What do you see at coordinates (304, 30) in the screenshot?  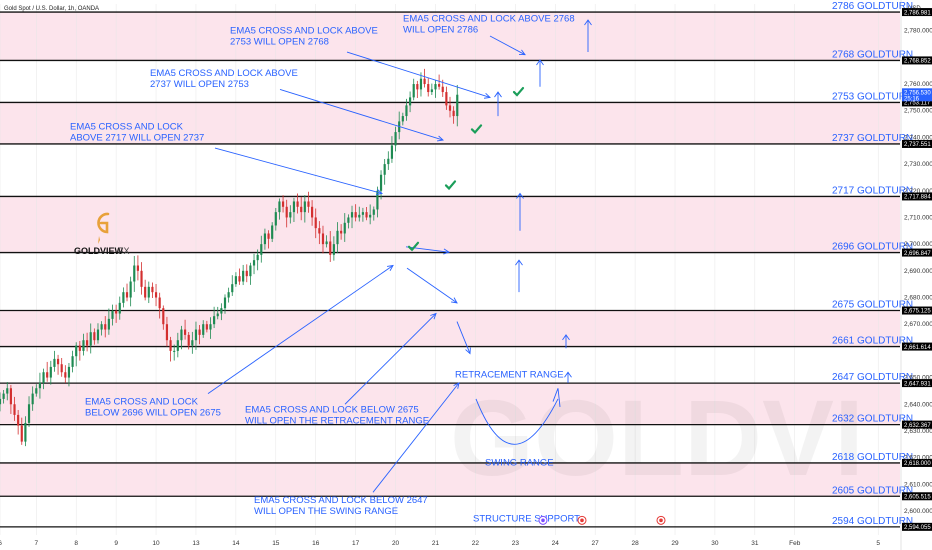 I see `annotation-text: EMA5 CROSS AND LOCK ABOVE` at bounding box center [304, 30].